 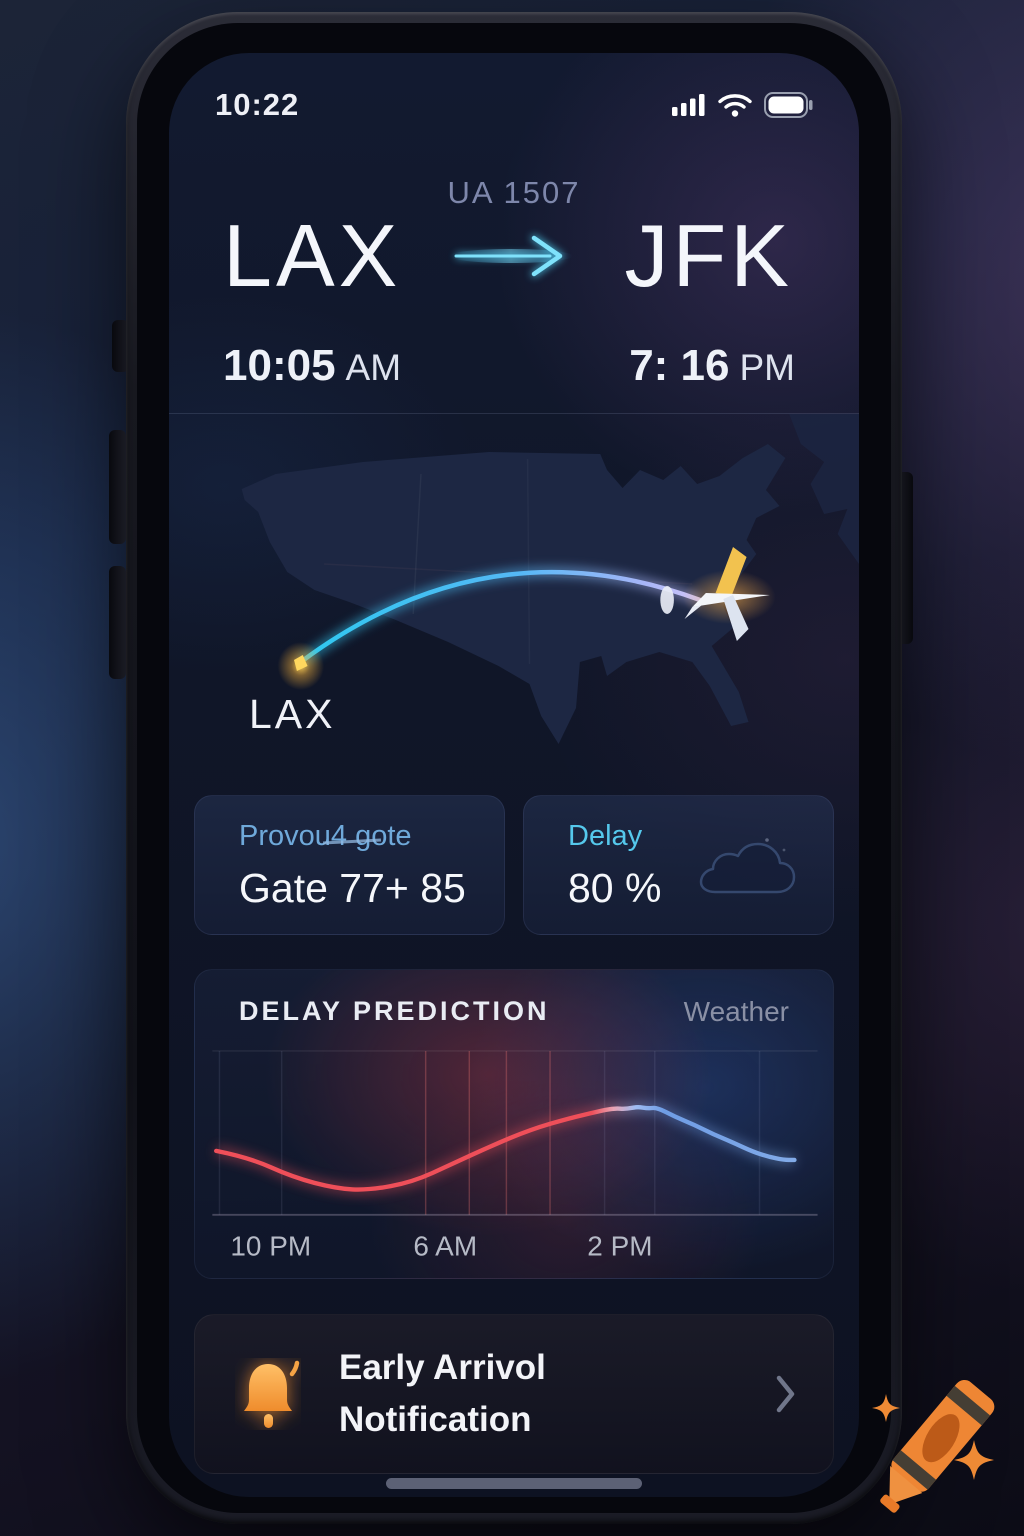 What do you see at coordinates (688, 105) in the screenshot?
I see `signal-icon` at bounding box center [688, 105].